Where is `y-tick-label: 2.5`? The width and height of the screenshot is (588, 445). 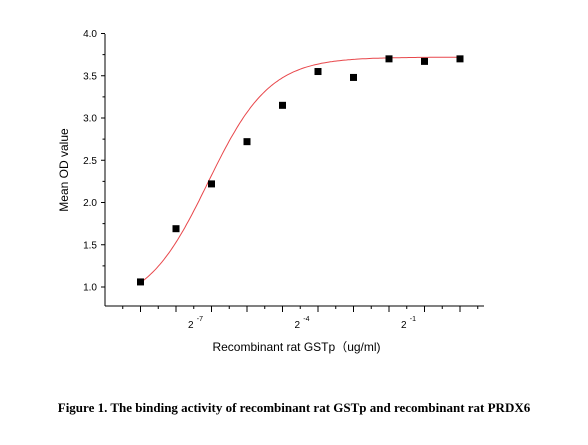 y-tick-label: 2.5 is located at coordinates (90, 161).